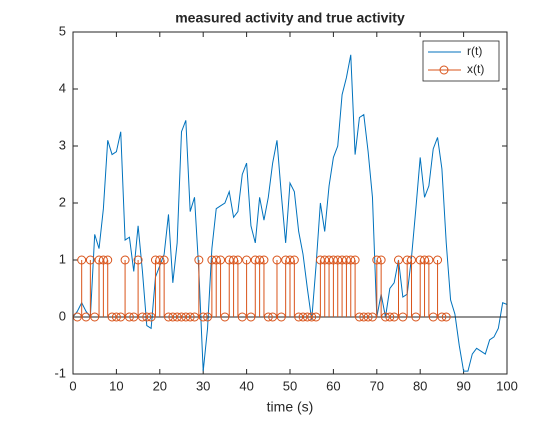 The height and width of the screenshot is (425, 560). What do you see at coordinates (290, 18) in the screenshot?
I see `chart-title: measured activity and true activity` at bounding box center [290, 18].